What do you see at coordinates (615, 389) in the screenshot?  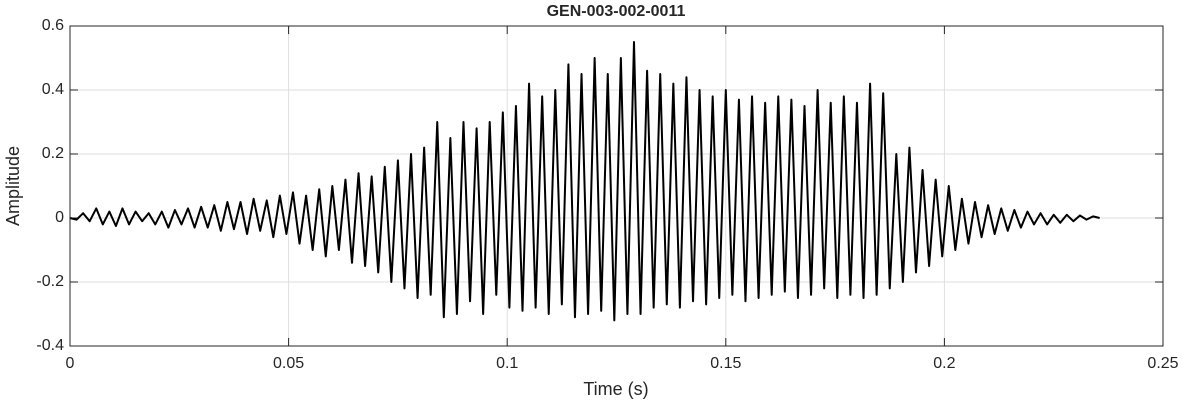 I see `x-axis-label: Time (s)` at bounding box center [615, 389].